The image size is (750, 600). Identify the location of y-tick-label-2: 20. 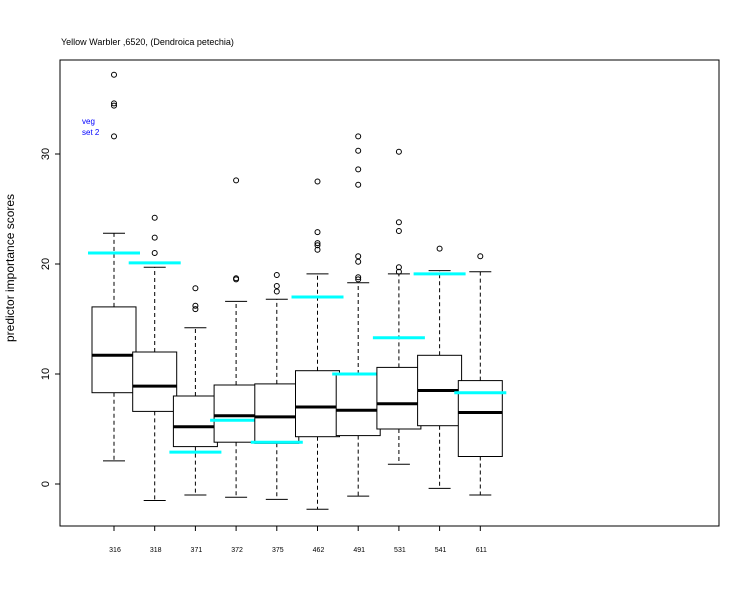
(46, 264).